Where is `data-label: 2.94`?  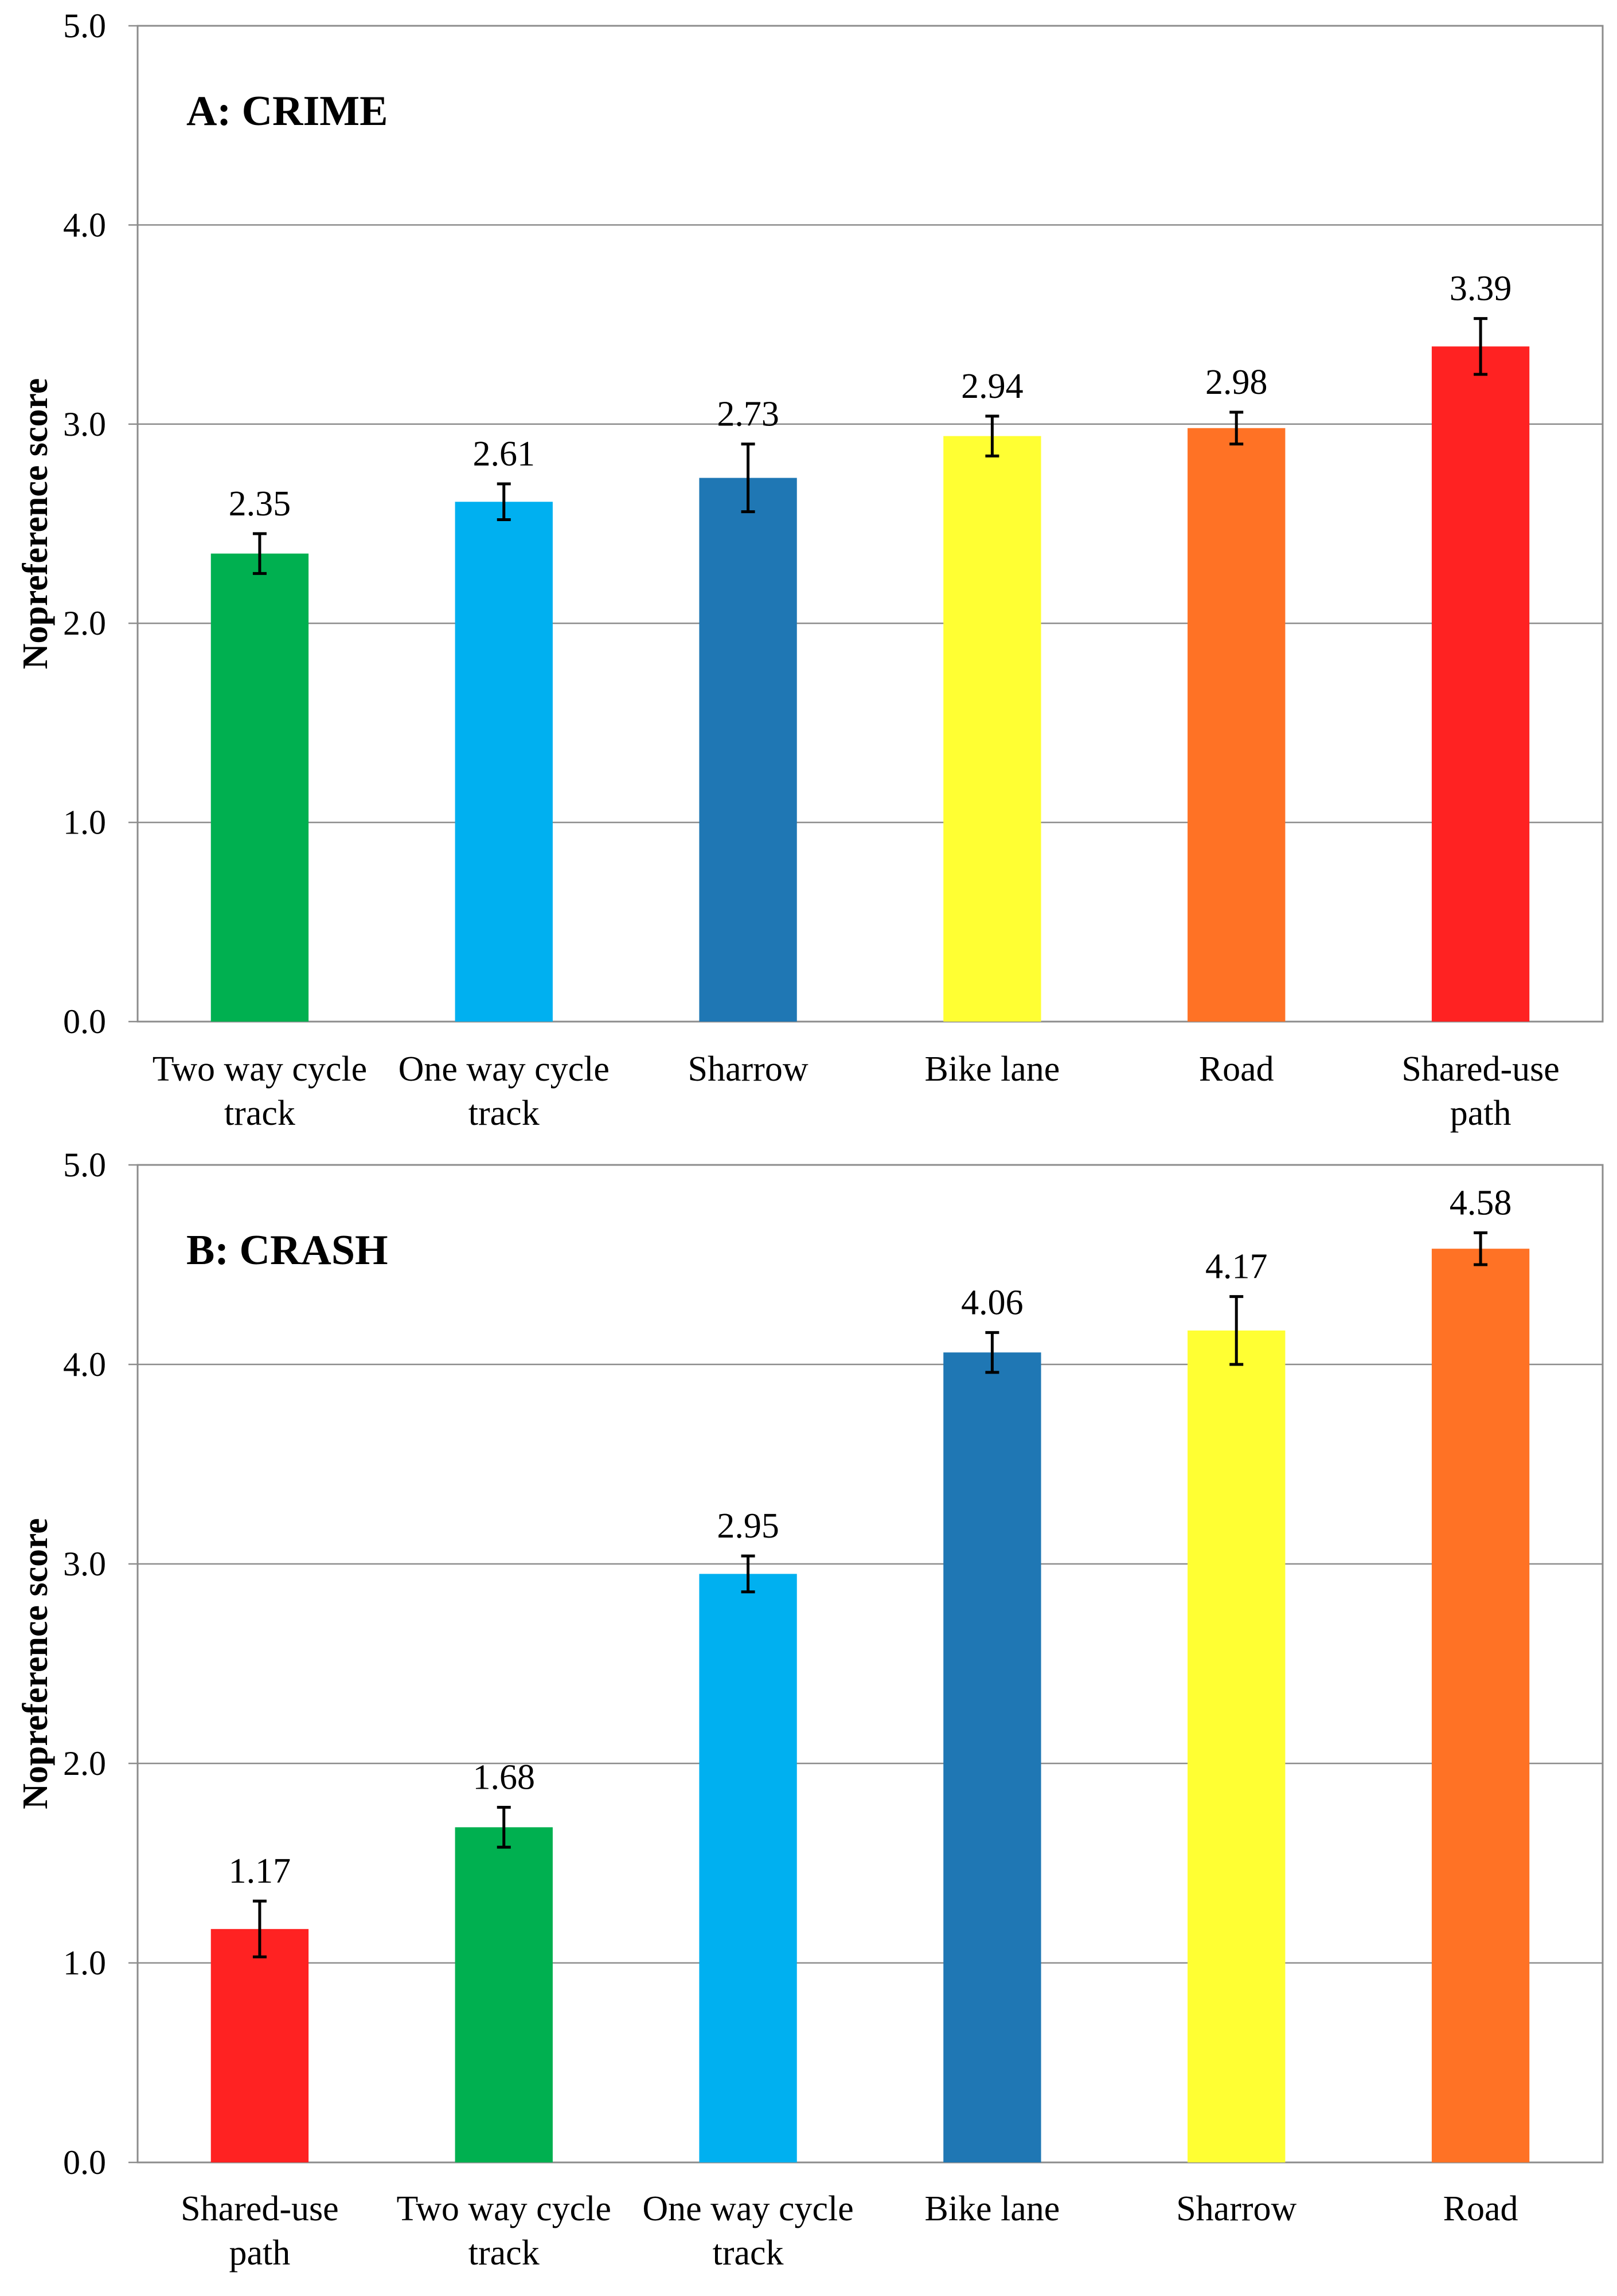
data-label: 2.94 is located at coordinates (992, 387).